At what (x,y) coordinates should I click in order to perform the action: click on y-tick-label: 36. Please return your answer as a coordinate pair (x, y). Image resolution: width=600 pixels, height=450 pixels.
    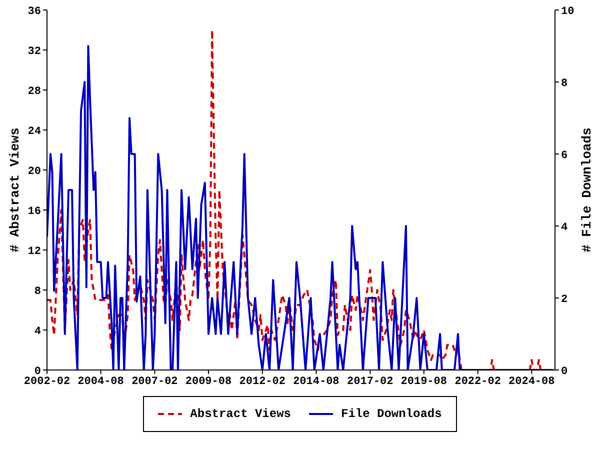
    Looking at the image, I should click on (34, 12).